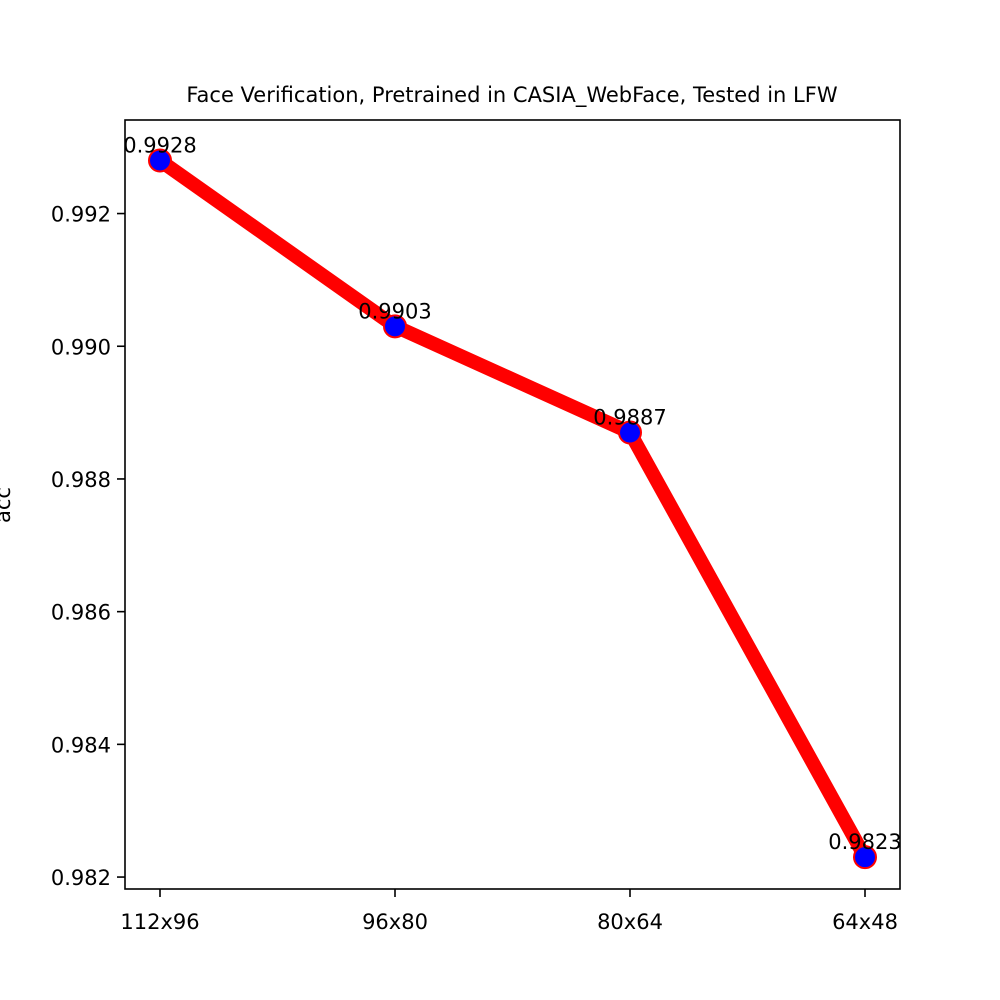 This screenshot has height=1000, width=1000. I want to click on y-tick-label: 0.986, so click(81, 613).